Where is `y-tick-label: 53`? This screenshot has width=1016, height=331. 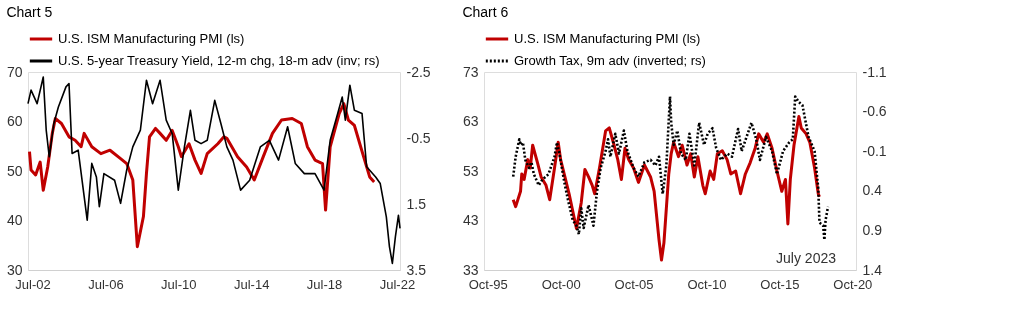
y-tick-label: 53 is located at coordinates (470, 170).